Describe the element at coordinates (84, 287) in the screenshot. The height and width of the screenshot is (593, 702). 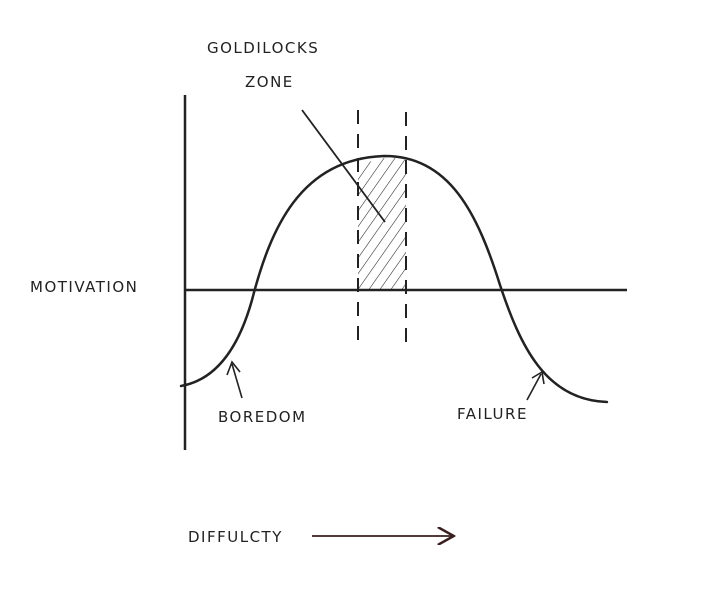
I see `y-axis-label: MOTIVATION` at that location.